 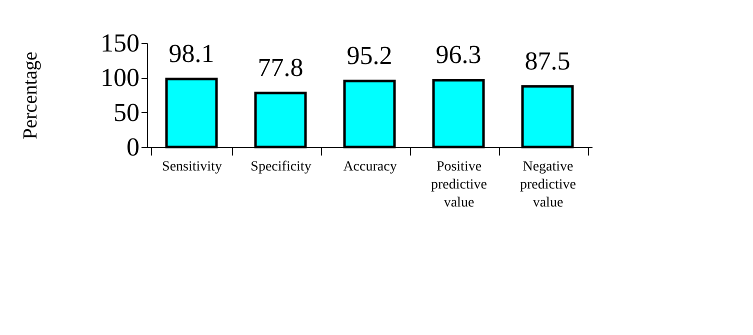 What do you see at coordinates (31, 96) in the screenshot?
I see `y-axis-title: Percentage` at bounding box center [31, 96].